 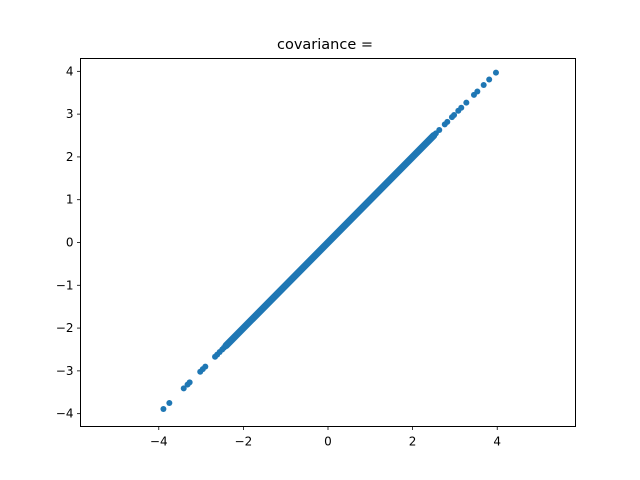 What do you see at coordinates (70, 71) in the screenshot?
I see `y-tick-label: 4` at bounding box center [70, 71].